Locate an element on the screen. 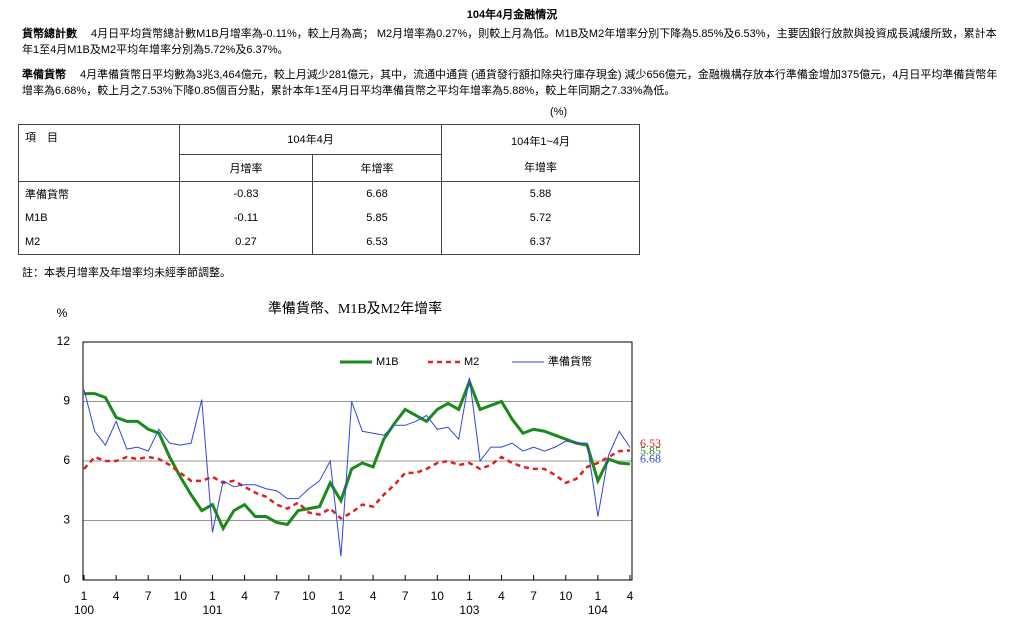 Image resolution: width=1024 pixels, height=628 pixels. row-label: M2 is located at coordinates (99, 242).